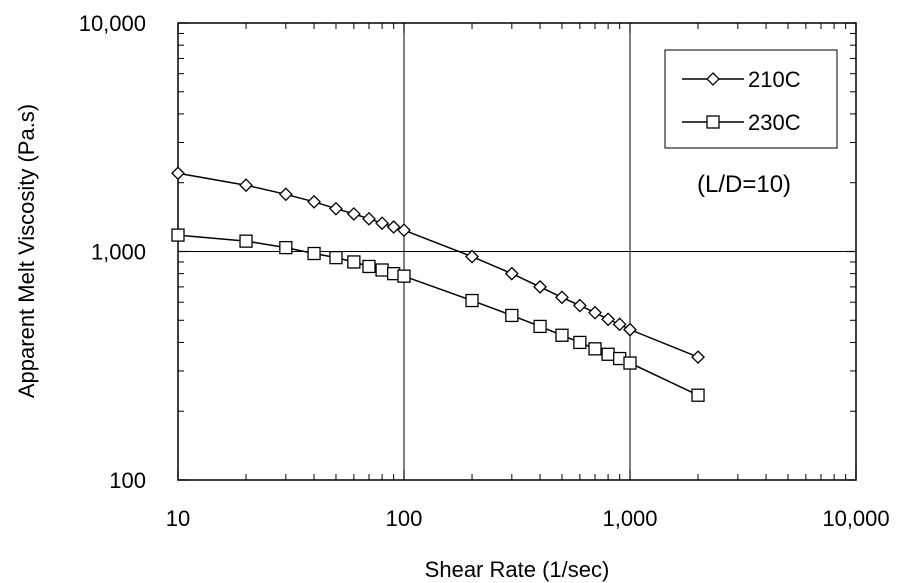  Describe the element at coordinates (517, 569) in the screenshot. I see `x-axis-title: Shear Rate (1/sec)` at that location.